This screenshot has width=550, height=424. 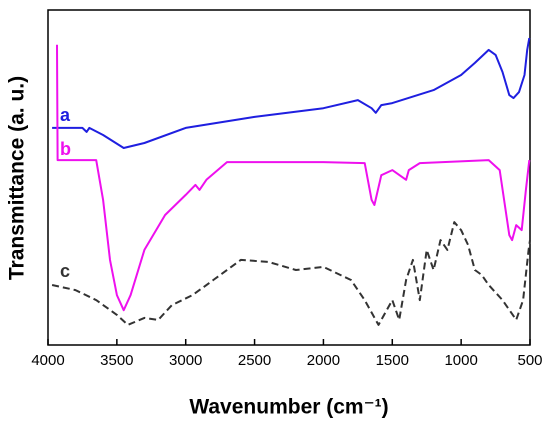 What do you see at coordinates (17, 178) in the screenshot?
I see `y-axis-title: Transmittance (a. u.)` at bounding box center [17, 178].